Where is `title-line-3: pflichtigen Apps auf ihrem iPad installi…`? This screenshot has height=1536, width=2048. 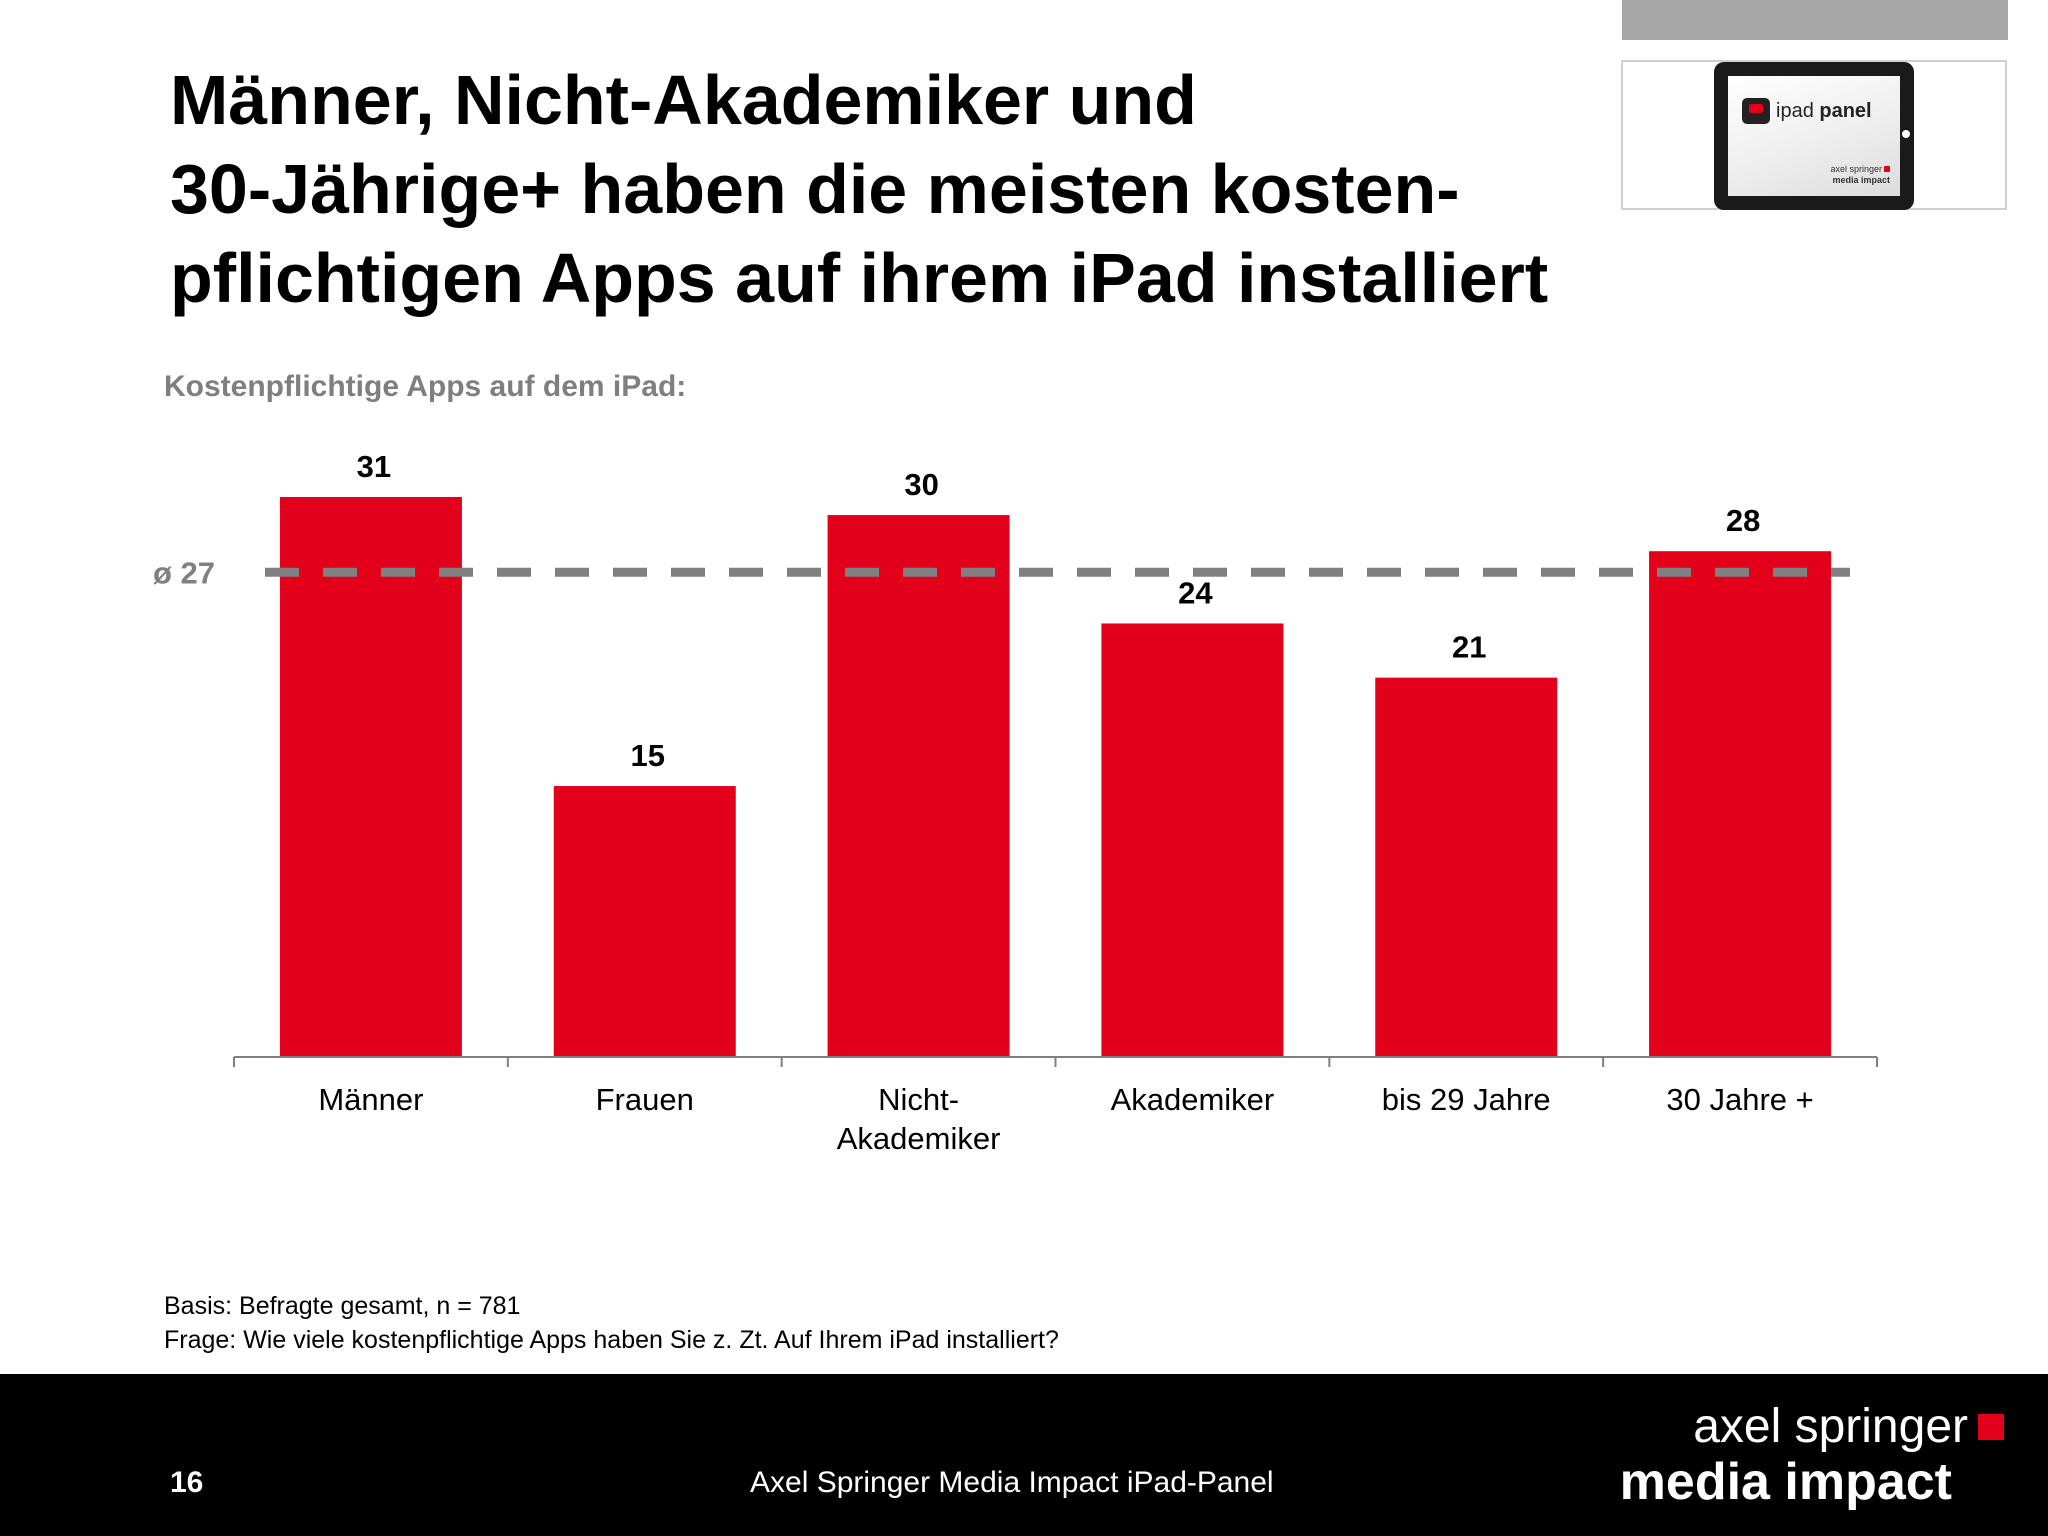
title-line-3: pflichtigen Apps auf ihrem iPad installi… is located at coordinates (859, 278).